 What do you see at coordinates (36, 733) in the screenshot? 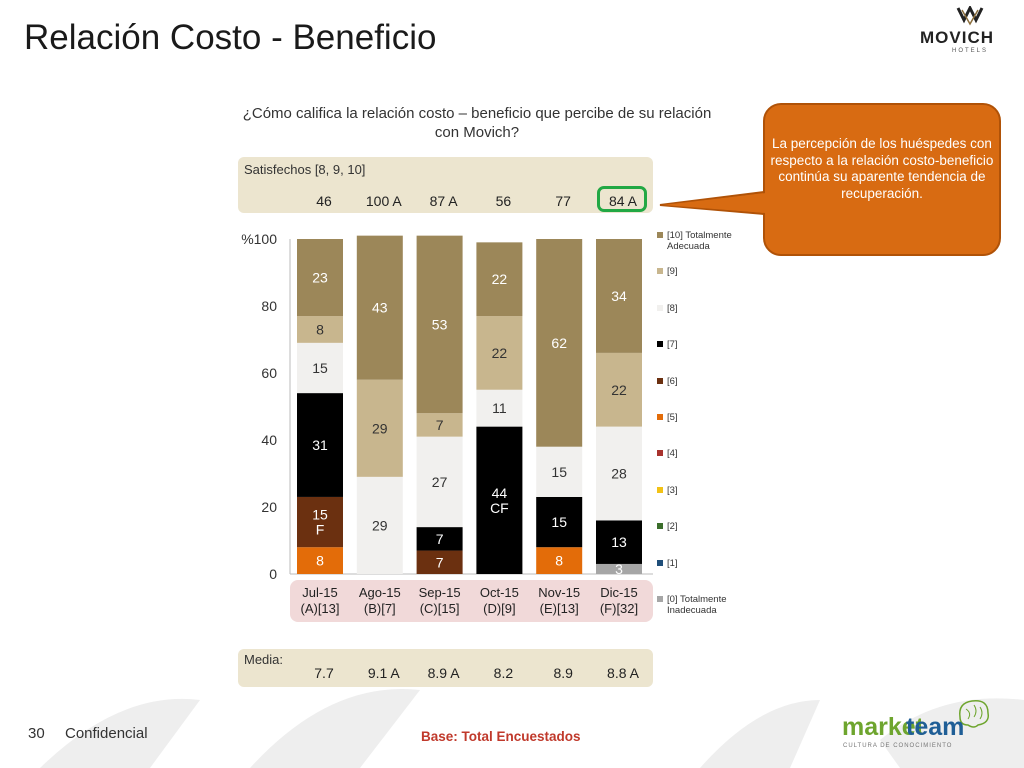
I see `page-number: 30` at bounding box center [36, 733].